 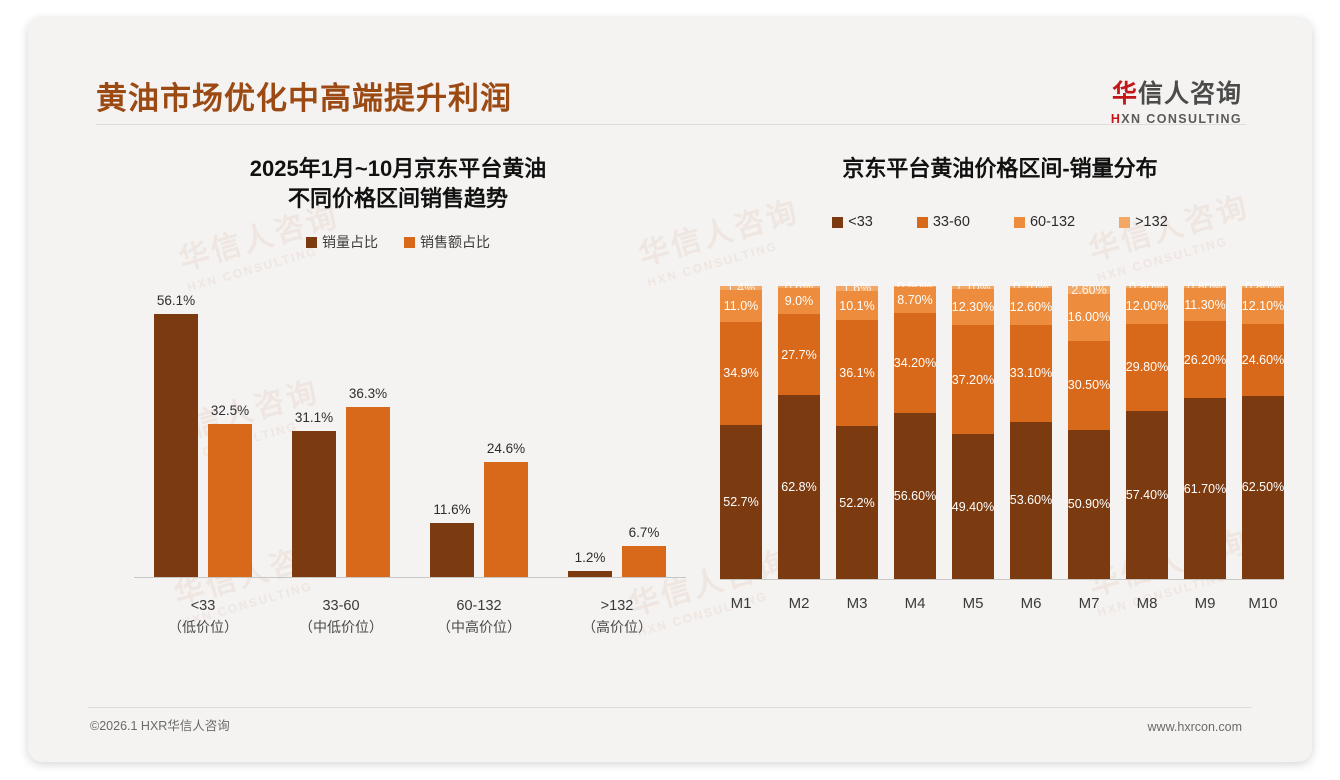 What do you see at coordinates (304, 98) in the screenshot?
I see `page-title: 黄油市场优化中高端提升利润` at bounding box center [304, 98].